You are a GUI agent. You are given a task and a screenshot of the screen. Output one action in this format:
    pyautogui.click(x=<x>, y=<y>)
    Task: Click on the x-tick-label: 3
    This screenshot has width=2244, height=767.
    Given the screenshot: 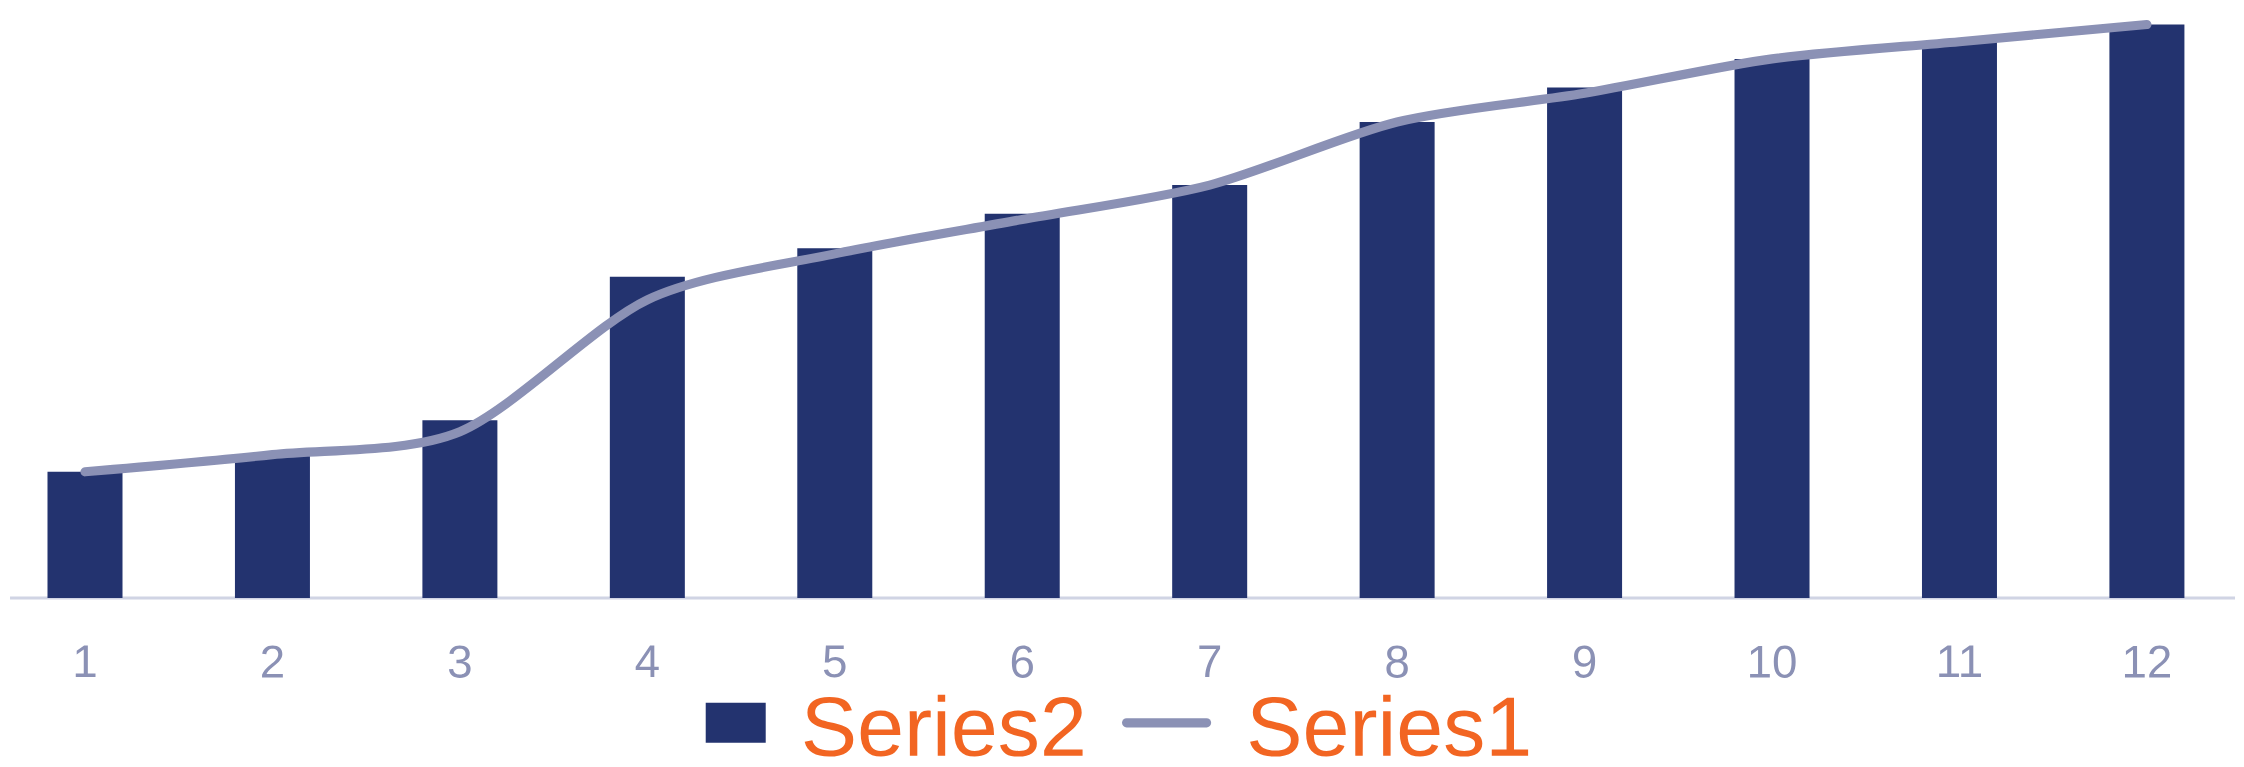 What is the action you would take?
    pyautogui.click(x=459, y=661)
    